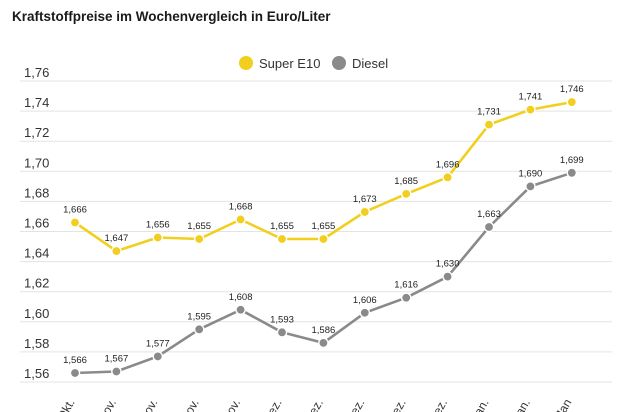 This screenshot has width=630, height=412. What do you see at coordinates (117, 238) in the screenshot?
I see `data-label: 1,647` at bounding box center [117, 238].